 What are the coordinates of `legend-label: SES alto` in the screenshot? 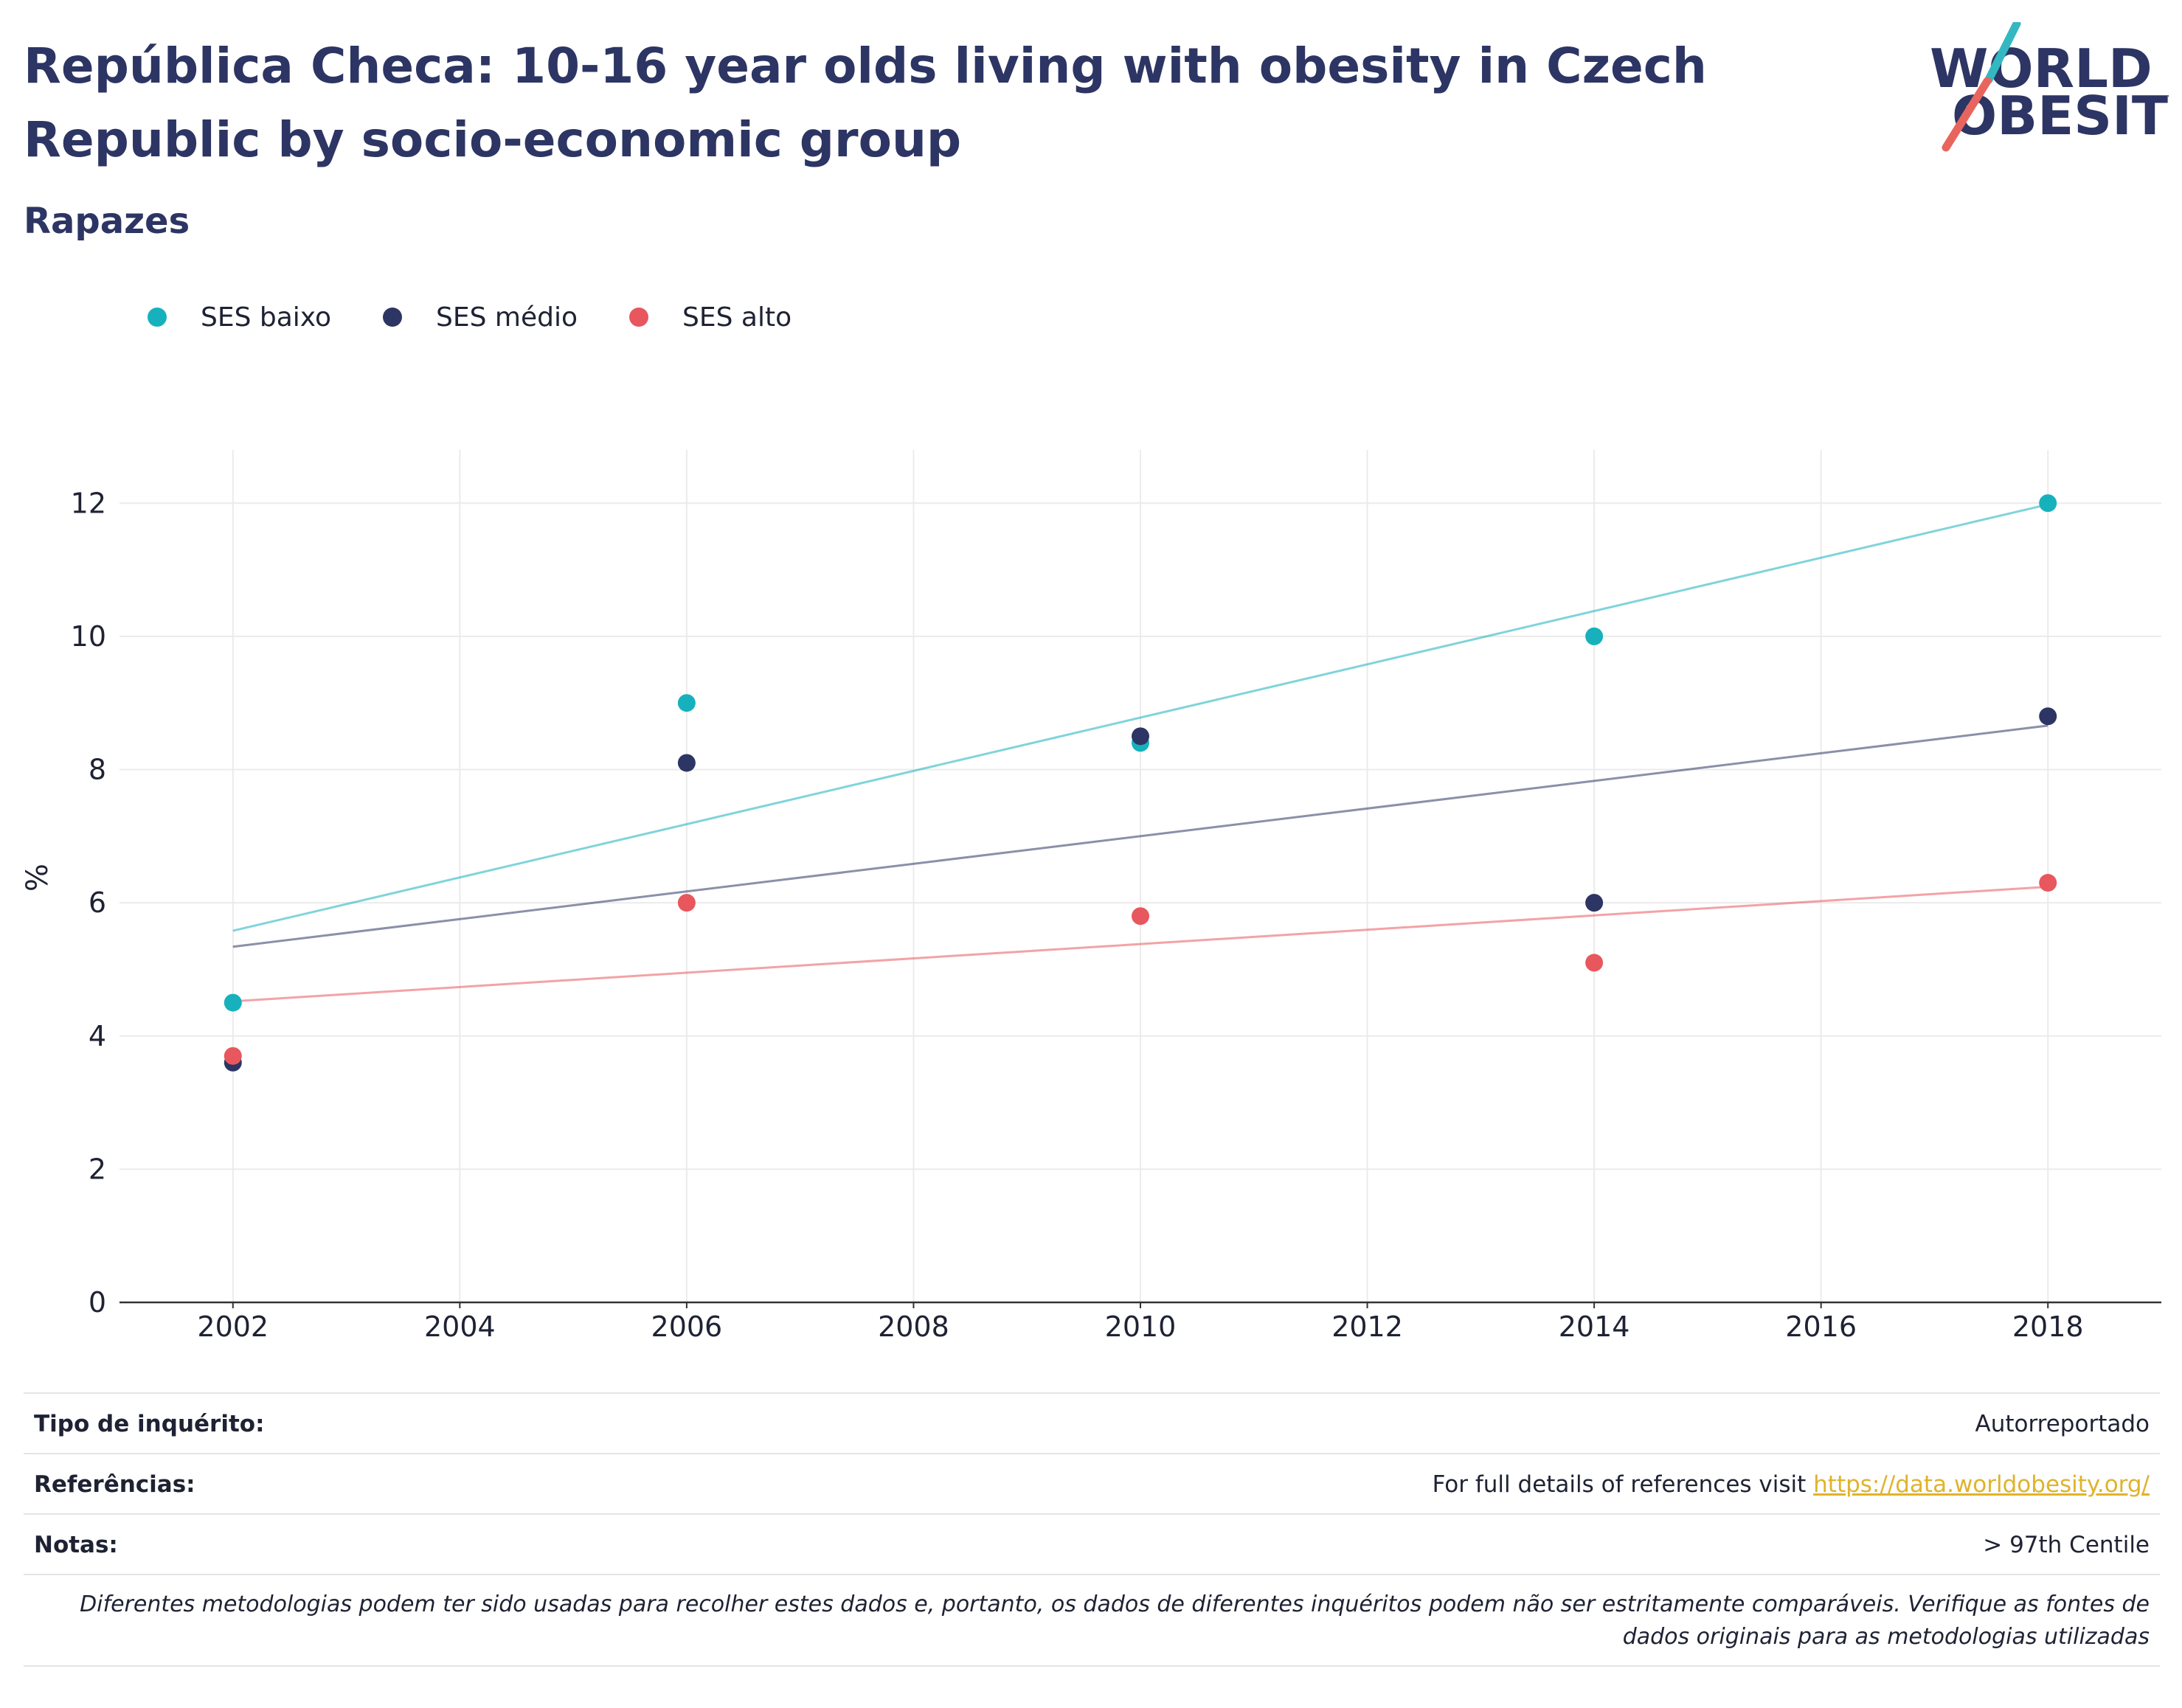 It's located at (737, 317).